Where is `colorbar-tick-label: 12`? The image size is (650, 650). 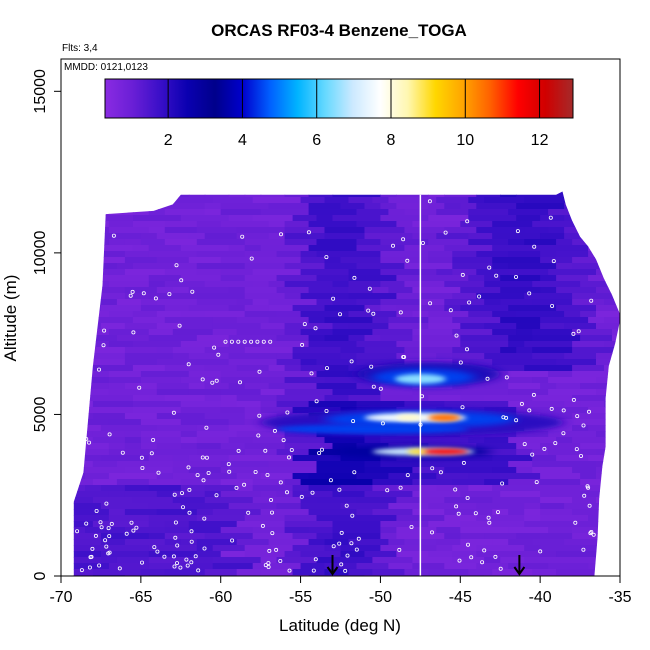 colorbar-tick-label: 12 is located at coordinates (540, 140).